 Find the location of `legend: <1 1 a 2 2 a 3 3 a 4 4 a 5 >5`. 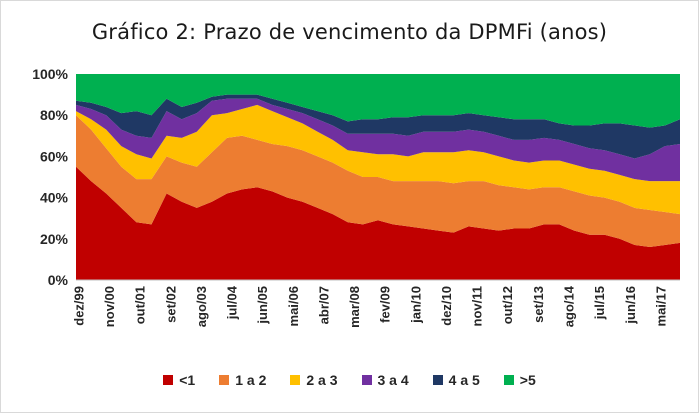

legend: <1 1 a 2 2 a 3 3 a 4 4 a 5 >5 is located at coordinates (349, 380).